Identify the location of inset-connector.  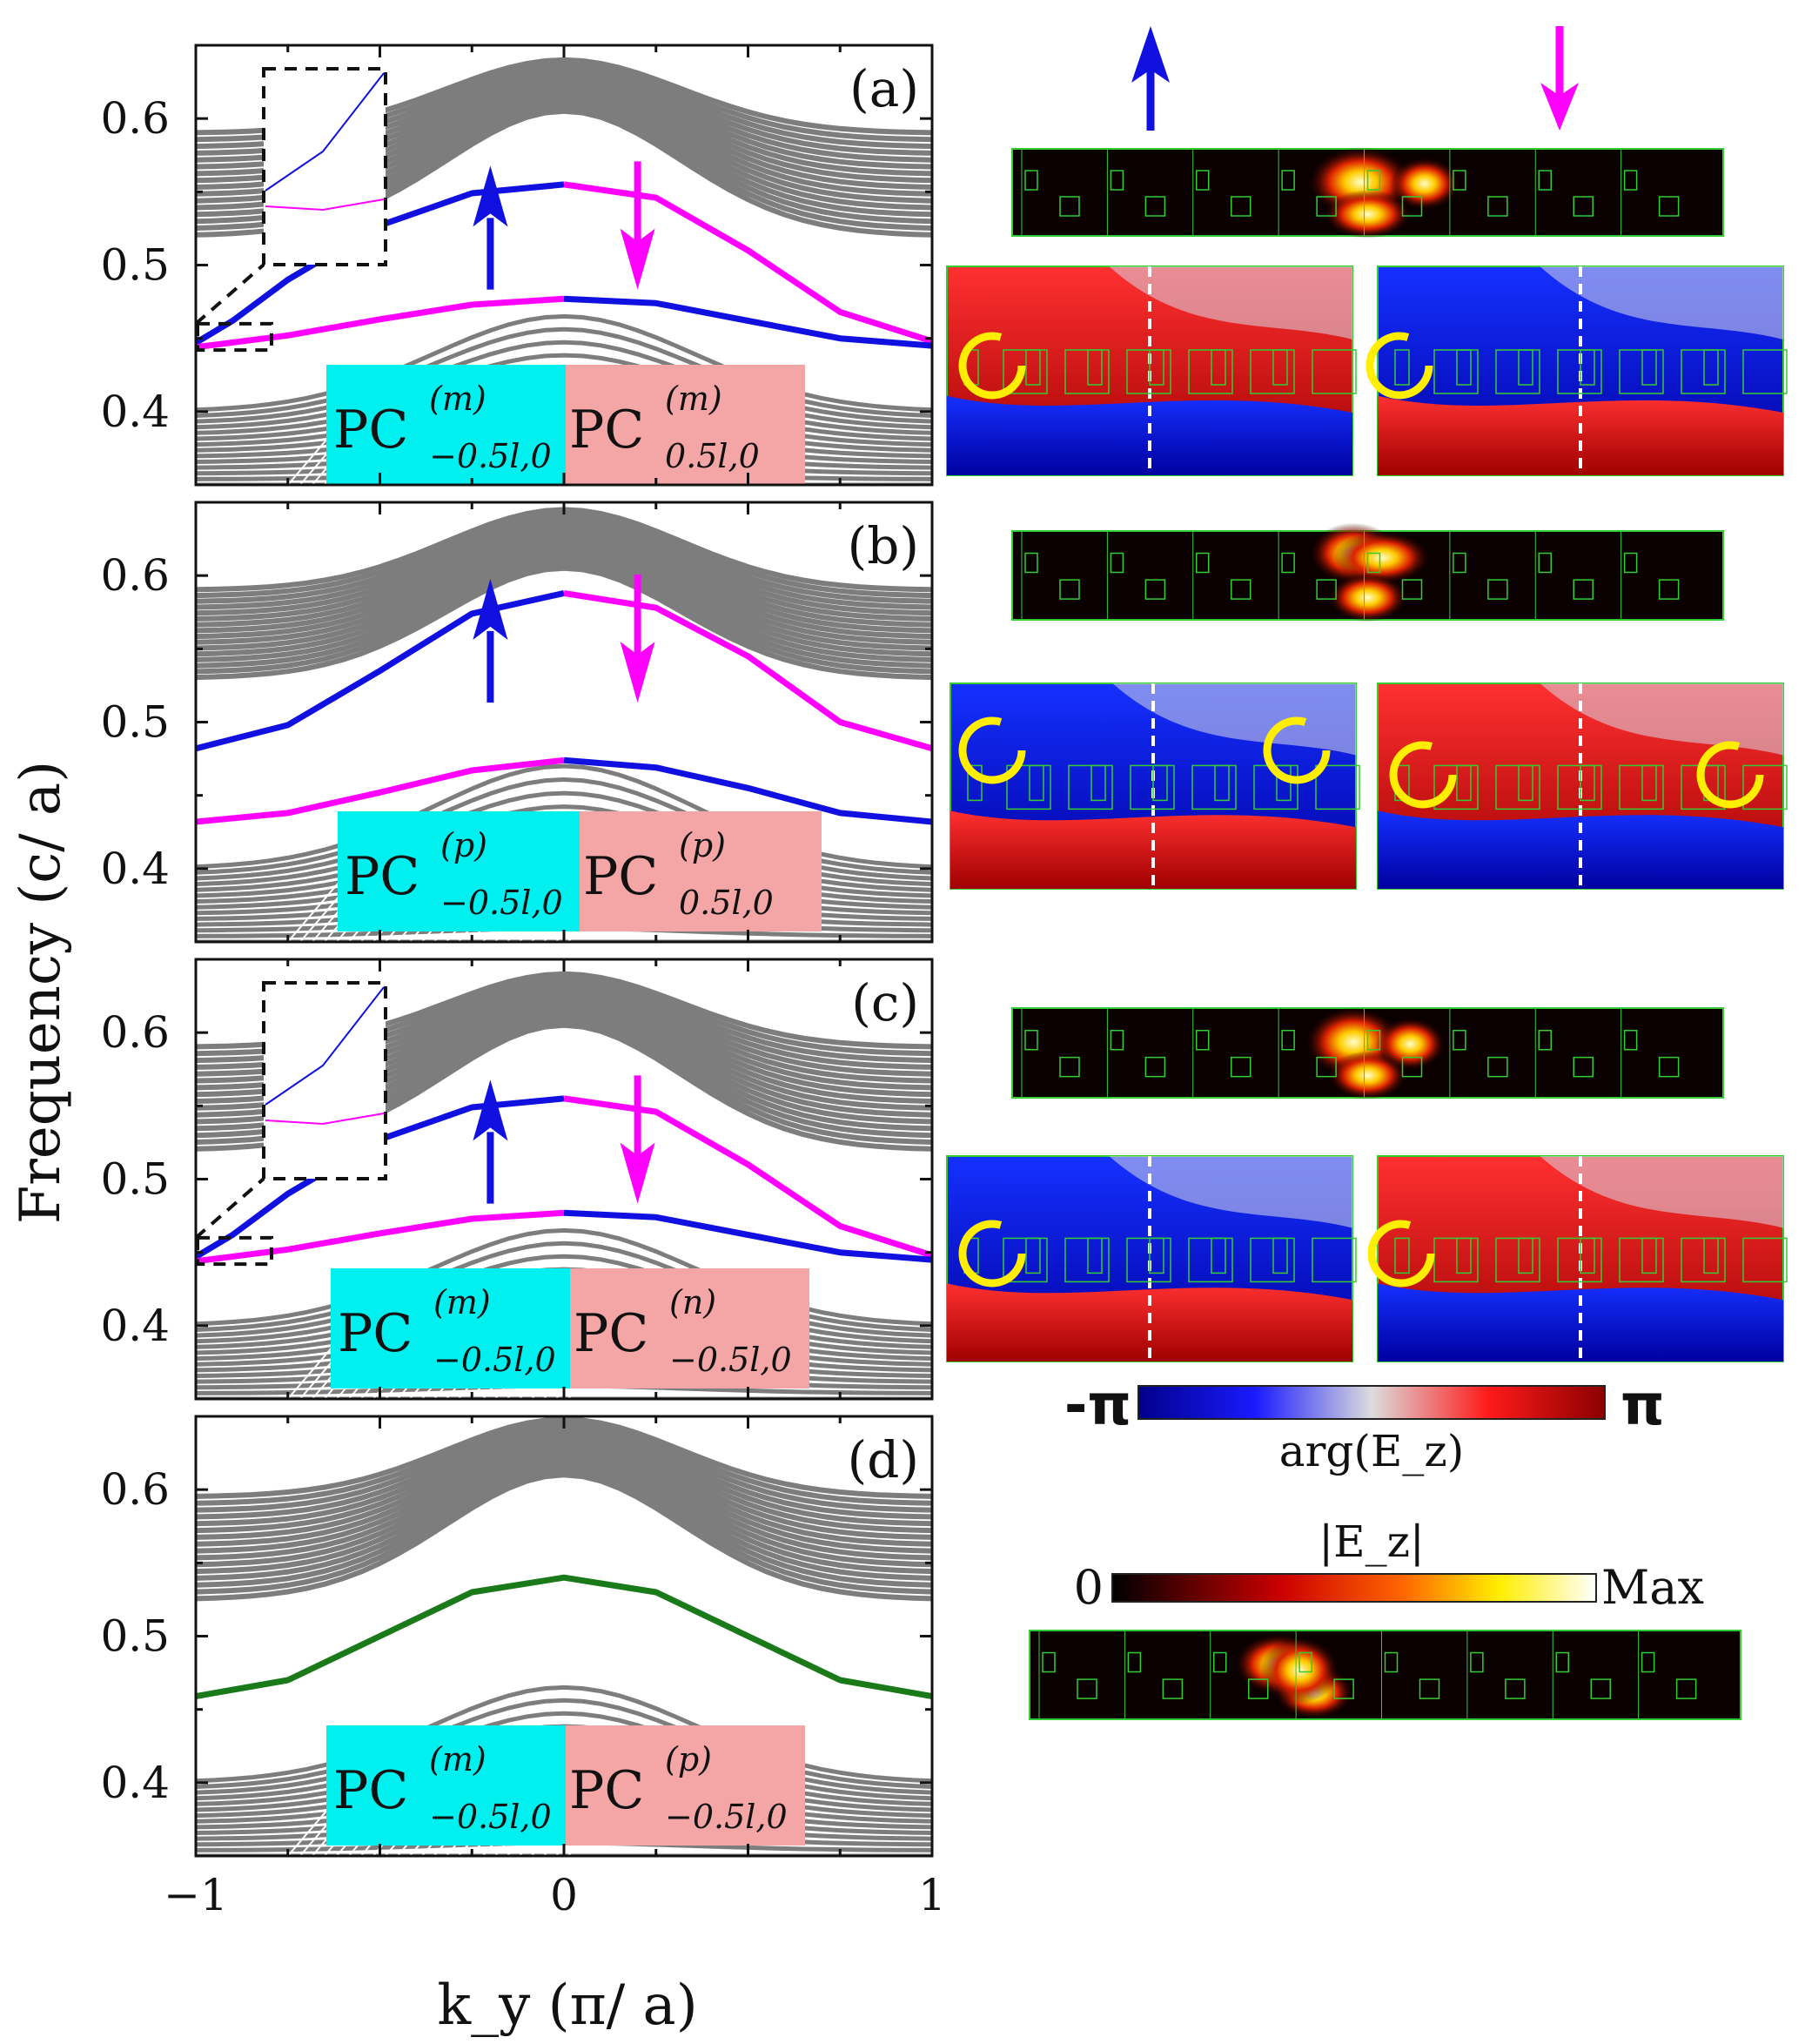
(229, 294).